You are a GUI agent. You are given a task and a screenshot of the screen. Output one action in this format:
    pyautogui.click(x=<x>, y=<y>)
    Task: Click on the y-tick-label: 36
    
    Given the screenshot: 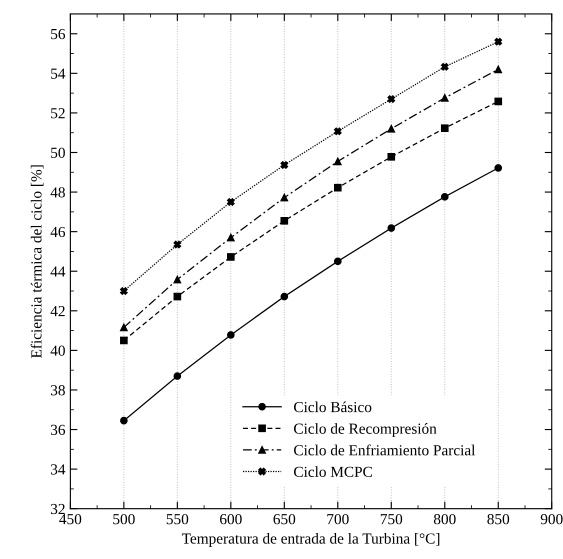 What is the action you would take?
    pyautogui.click(x=58, y=429)
    